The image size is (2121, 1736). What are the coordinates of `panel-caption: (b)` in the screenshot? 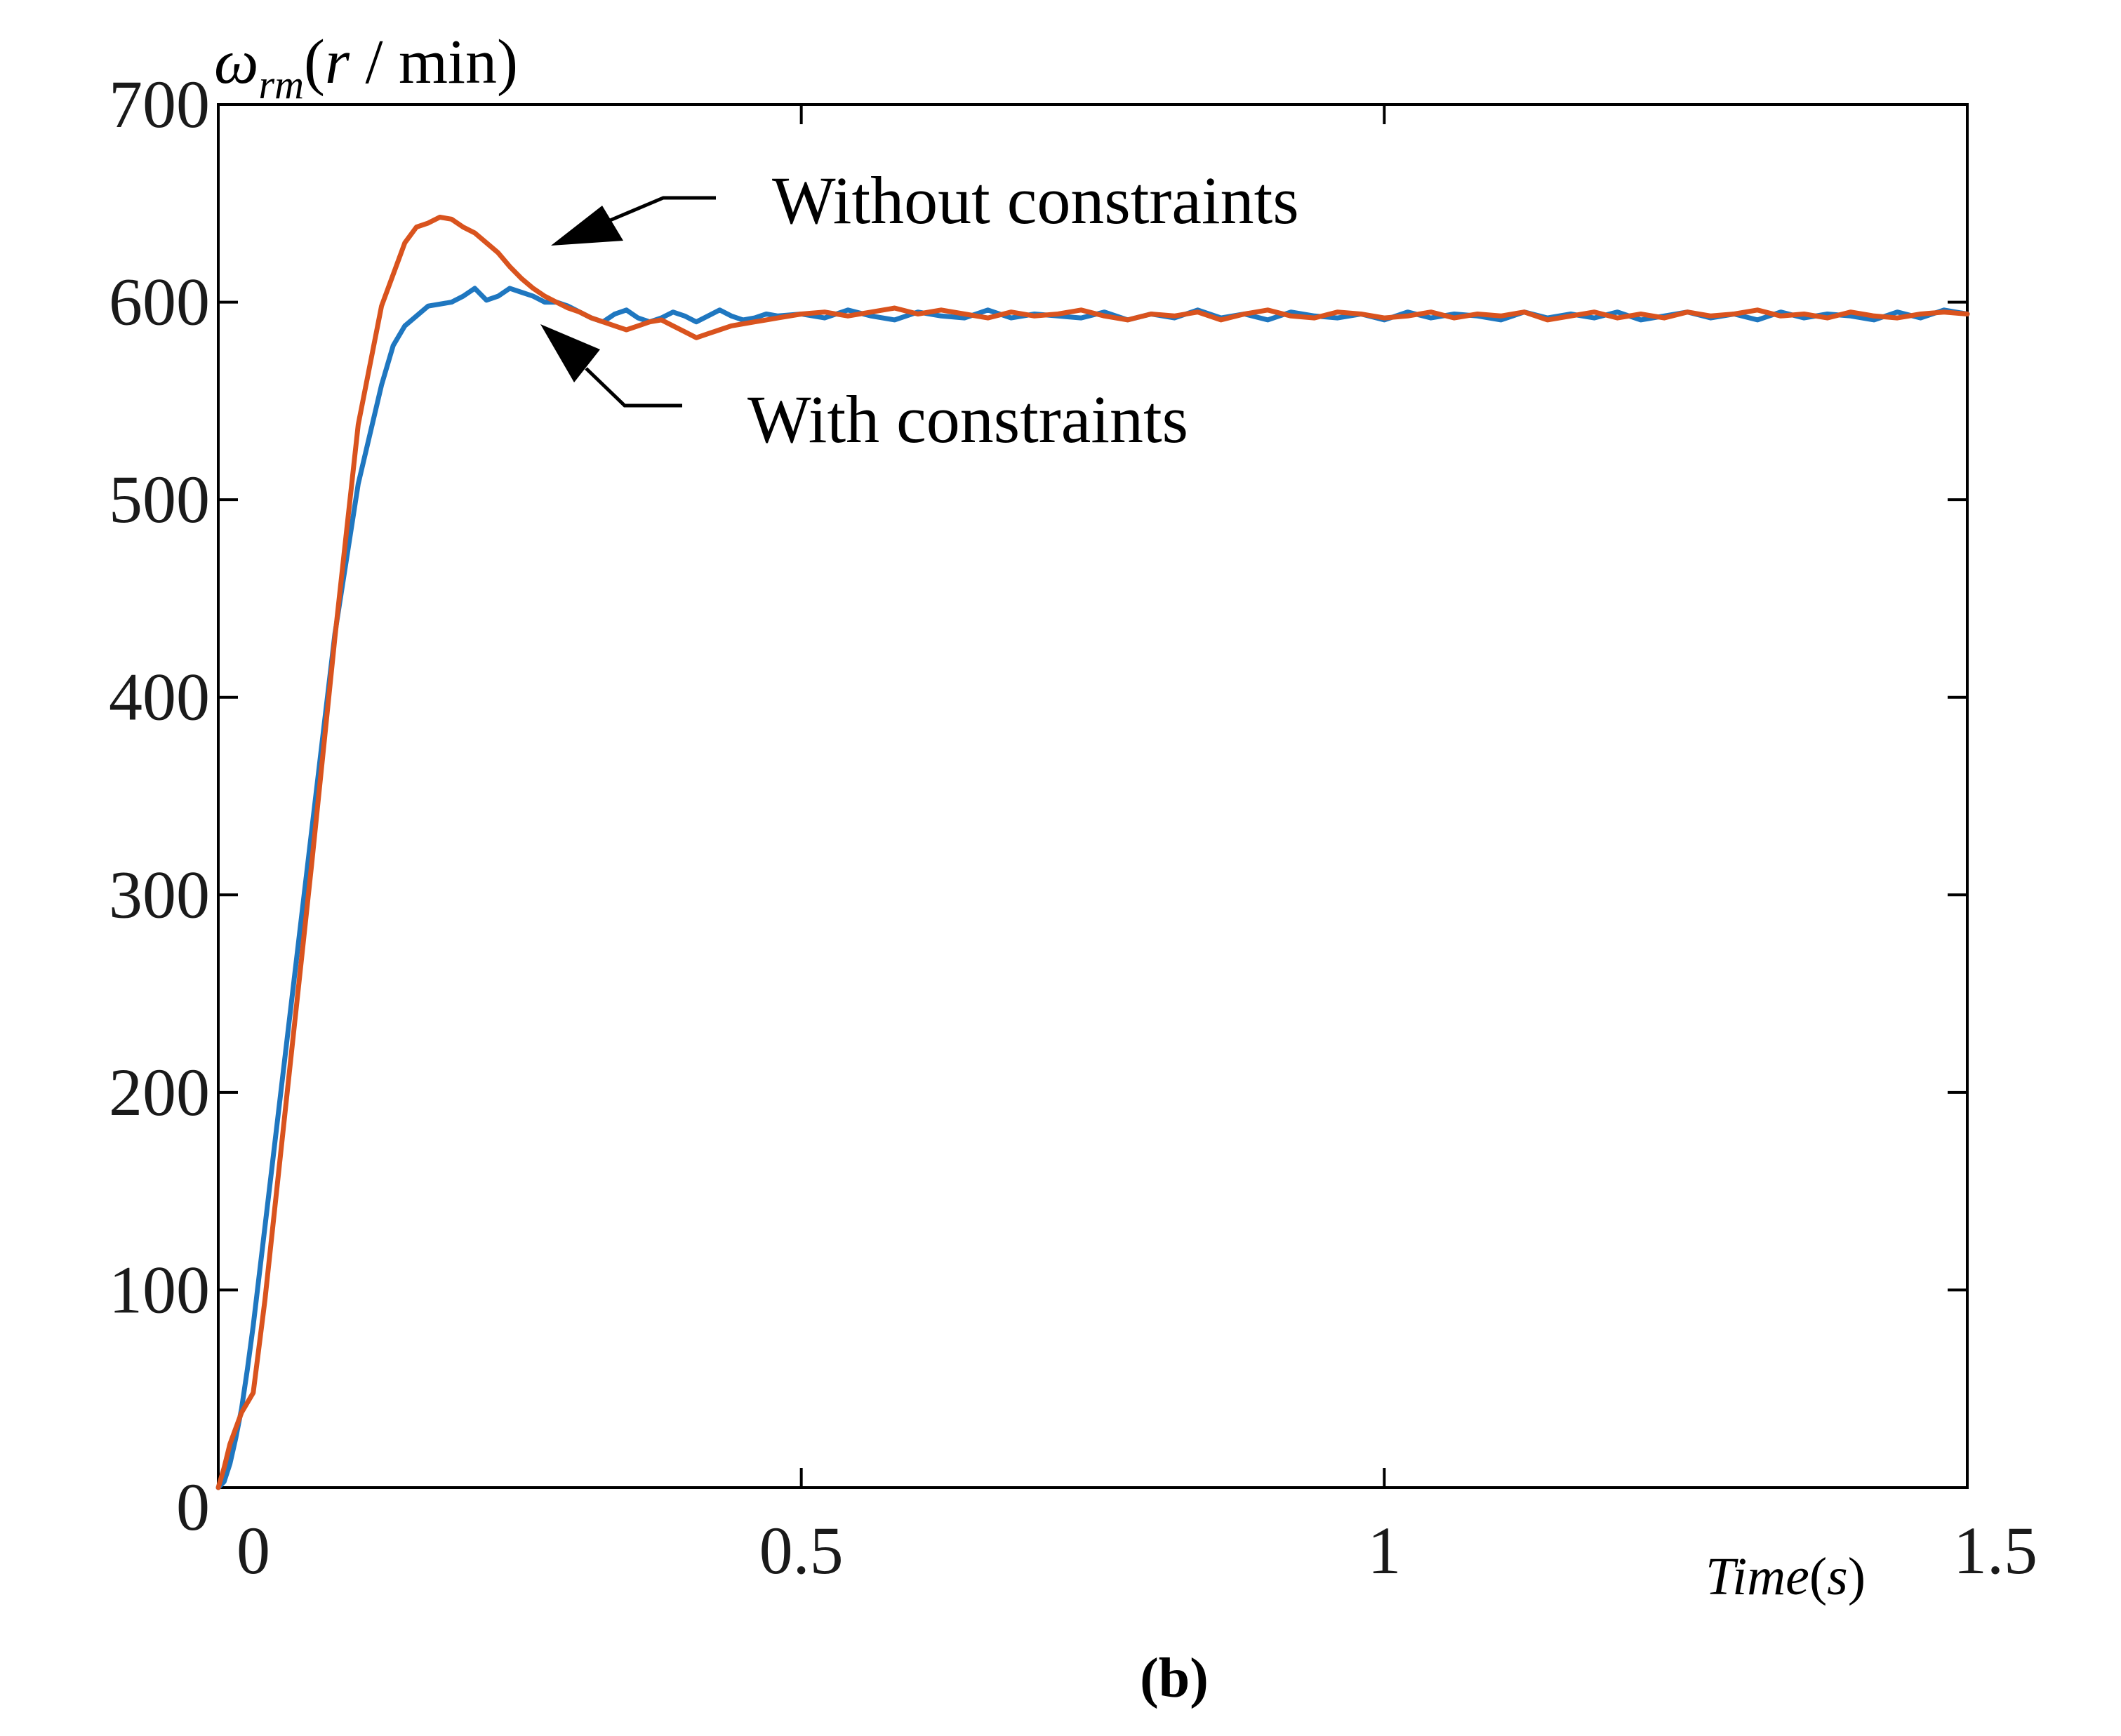 It's located at (1175, 1678).